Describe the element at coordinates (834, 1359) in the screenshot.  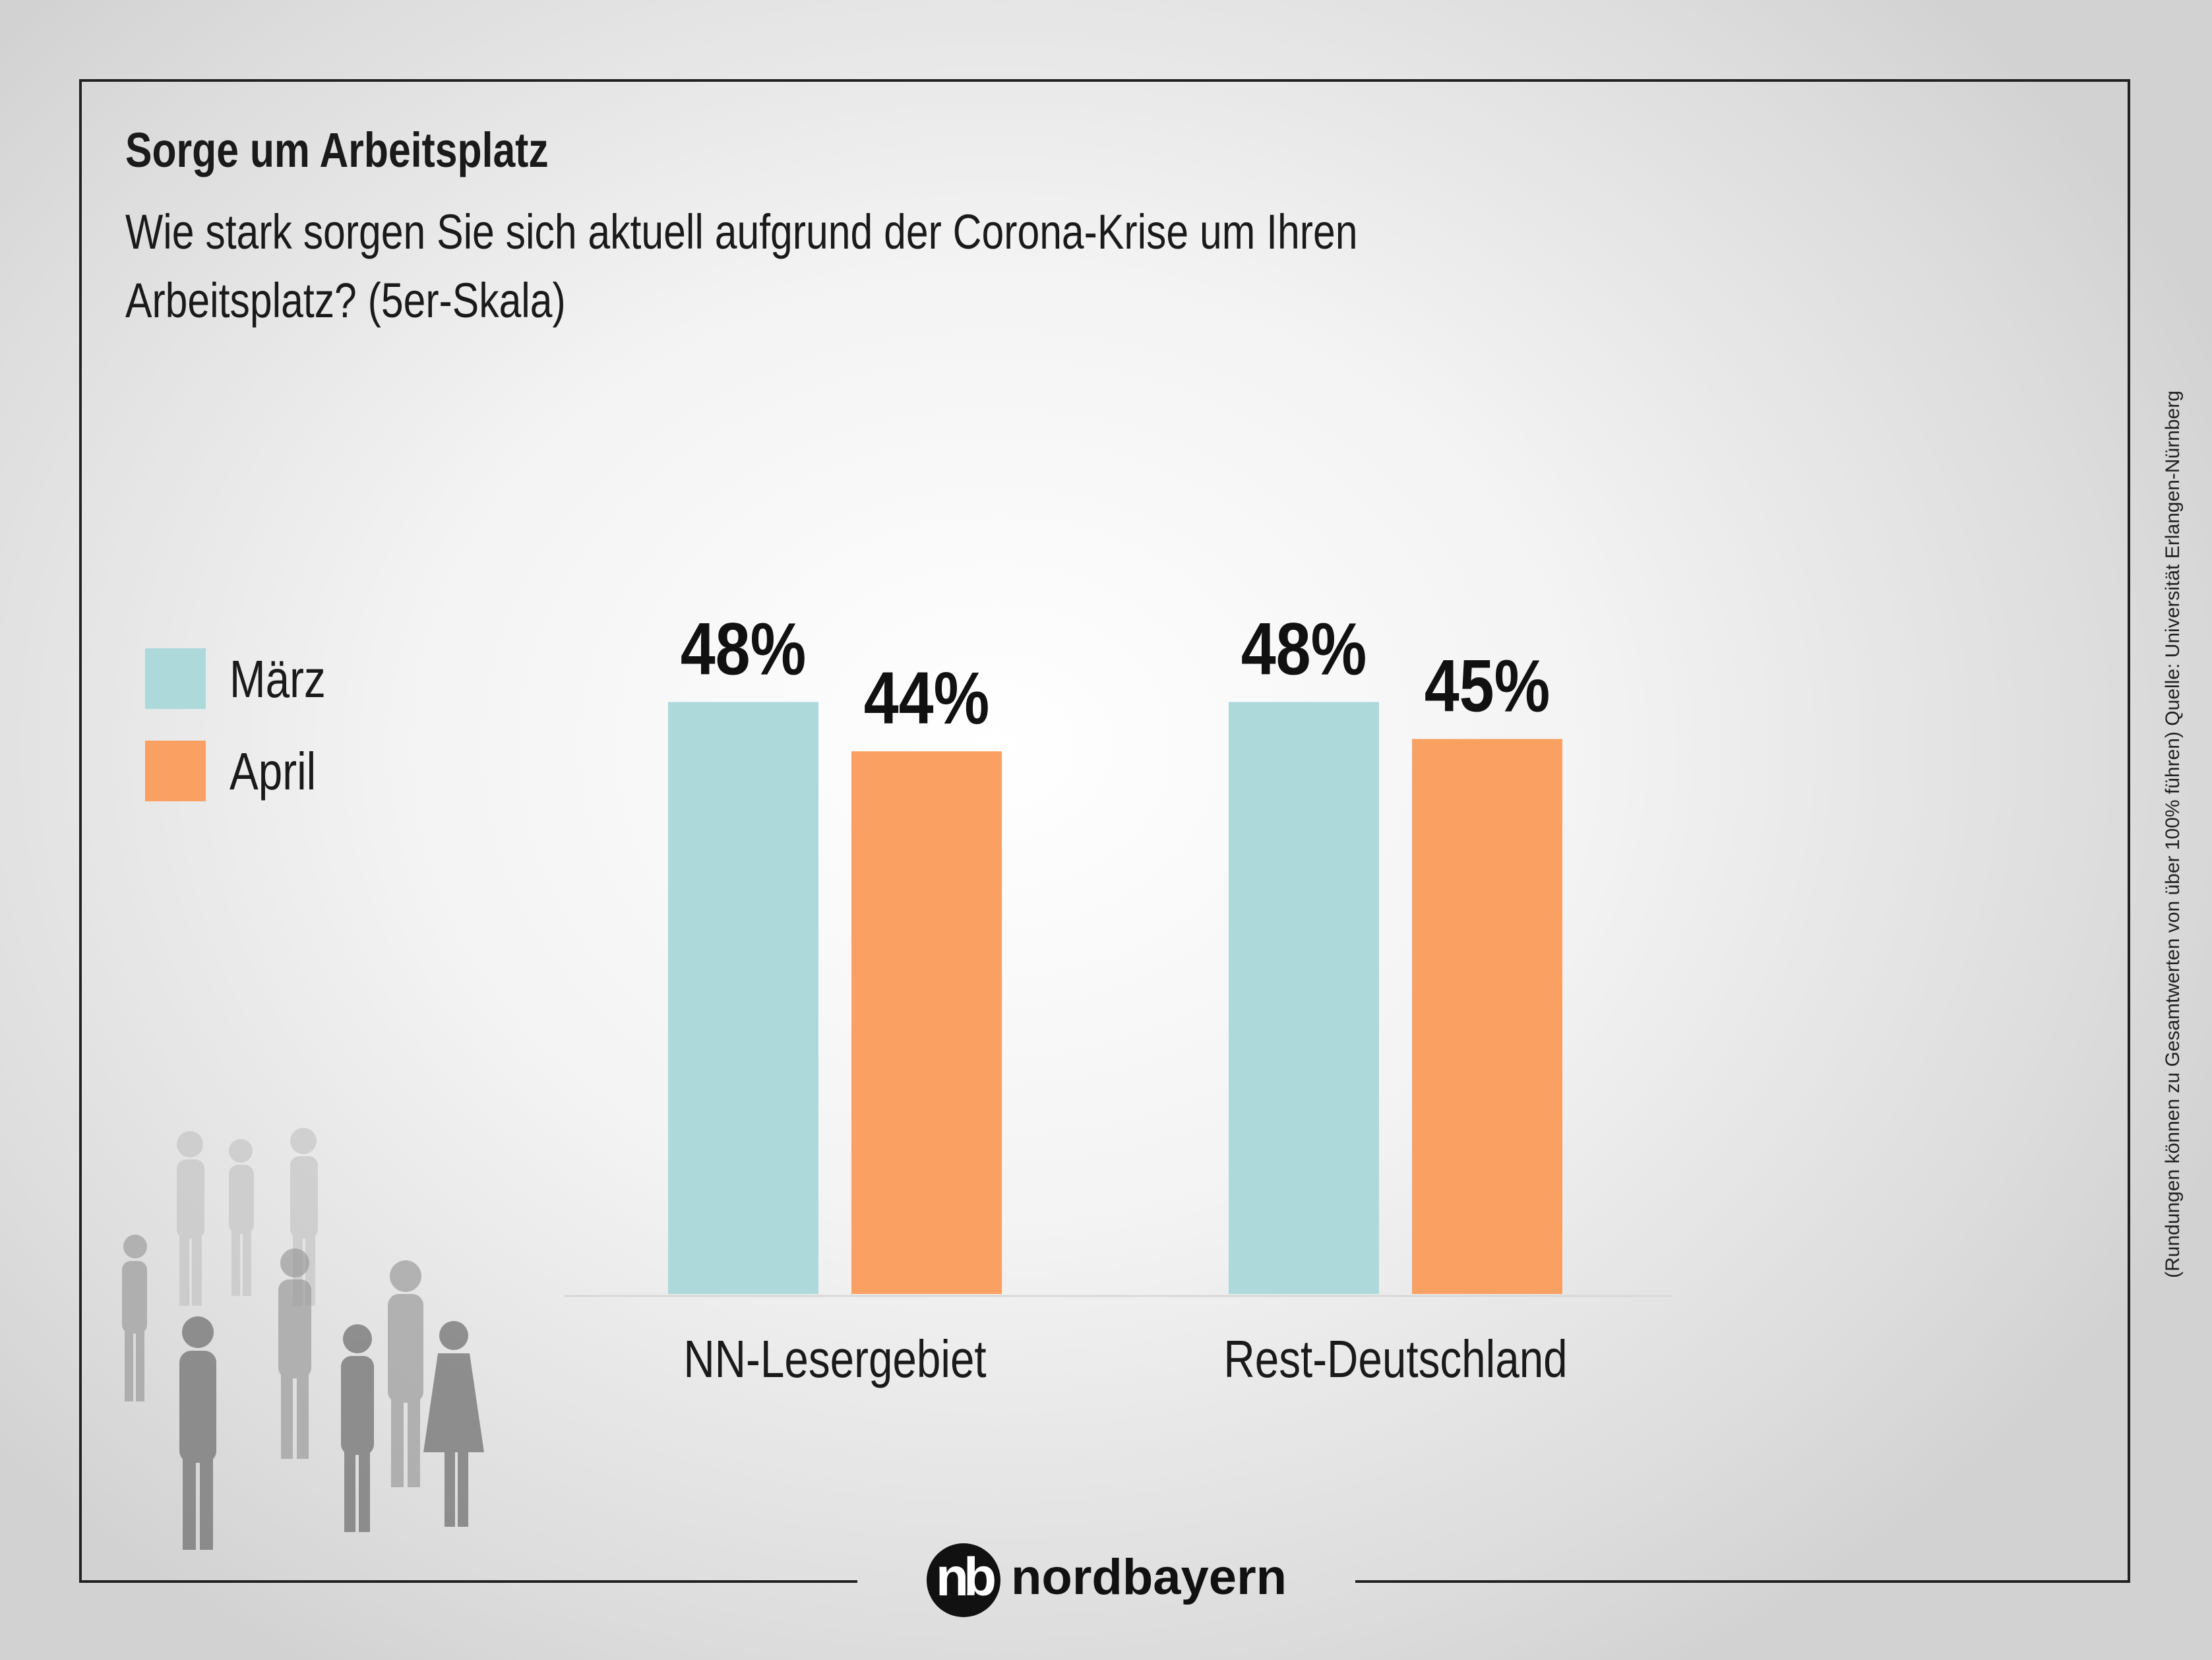
I see `category-label-nn-lesergebiet: NN-Lesergebiet` at that location.